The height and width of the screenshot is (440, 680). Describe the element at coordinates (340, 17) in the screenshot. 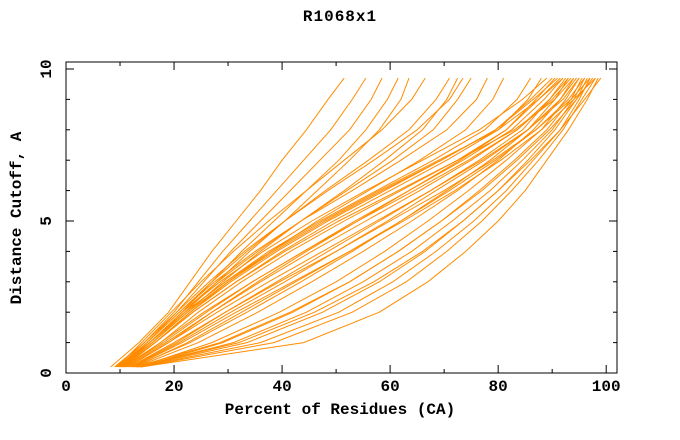

I see `chart-title: R1068x1` at that location.